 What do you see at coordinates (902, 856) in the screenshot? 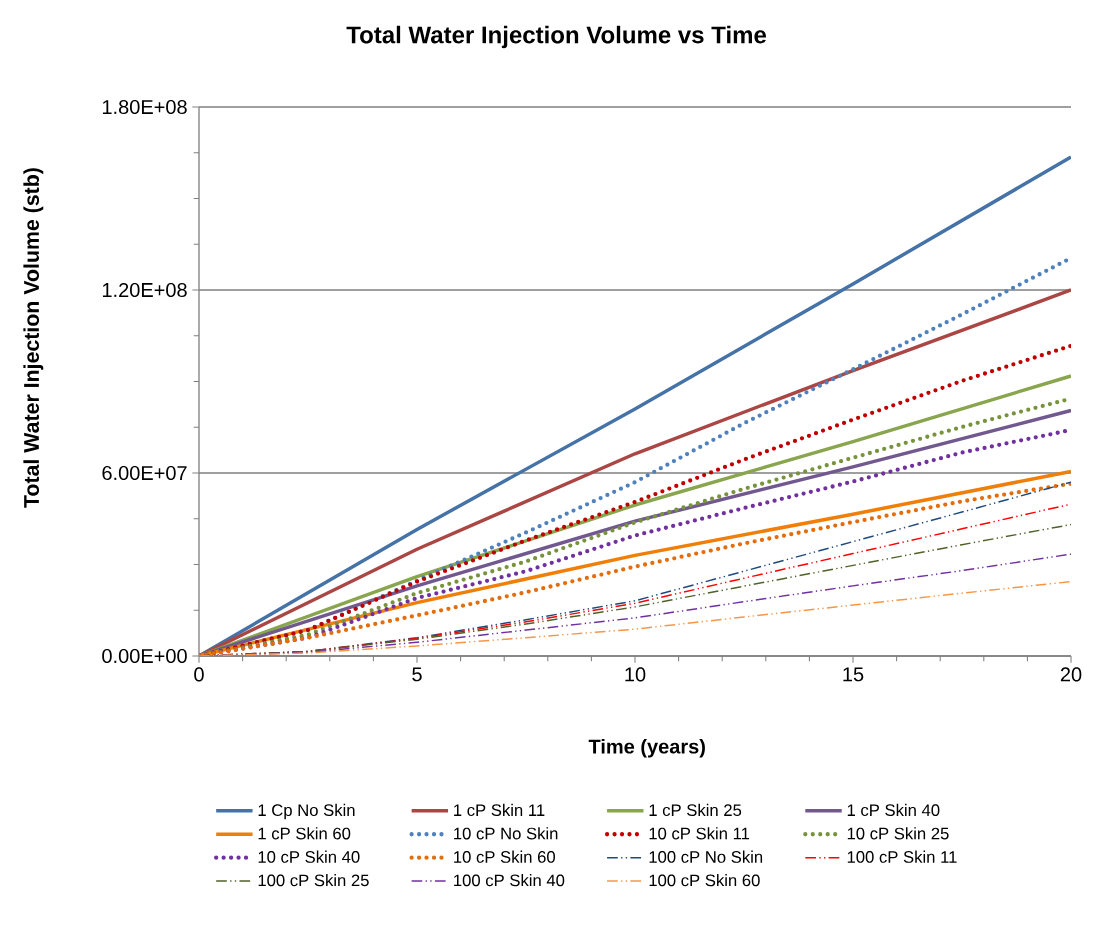
I see `legend-label: 100 cP Skin 11` at bounding box center [902, 856].